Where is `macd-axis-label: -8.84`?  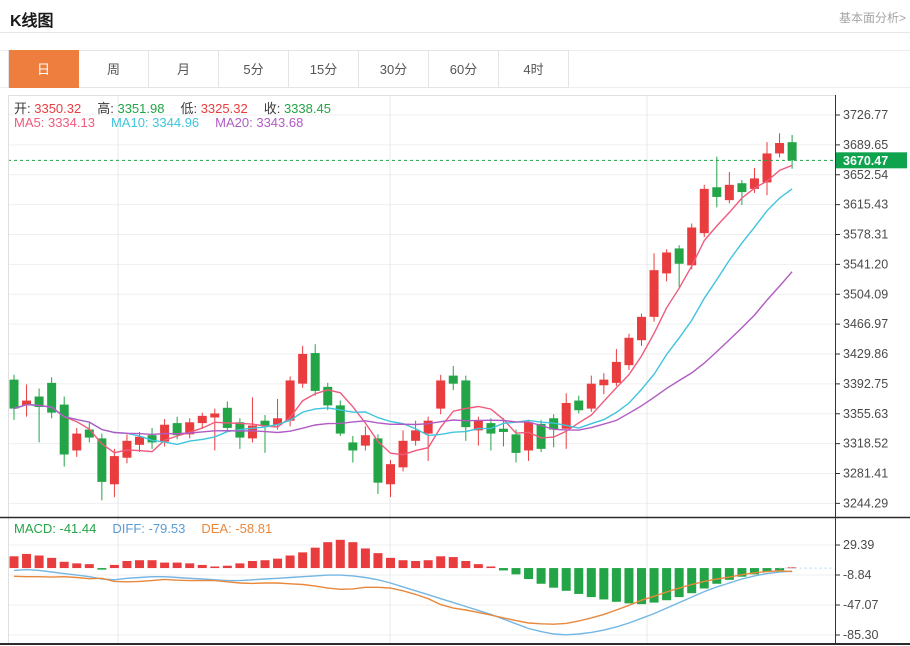 macd-axis-label: -8.84 is located at coordinates (857, 575).